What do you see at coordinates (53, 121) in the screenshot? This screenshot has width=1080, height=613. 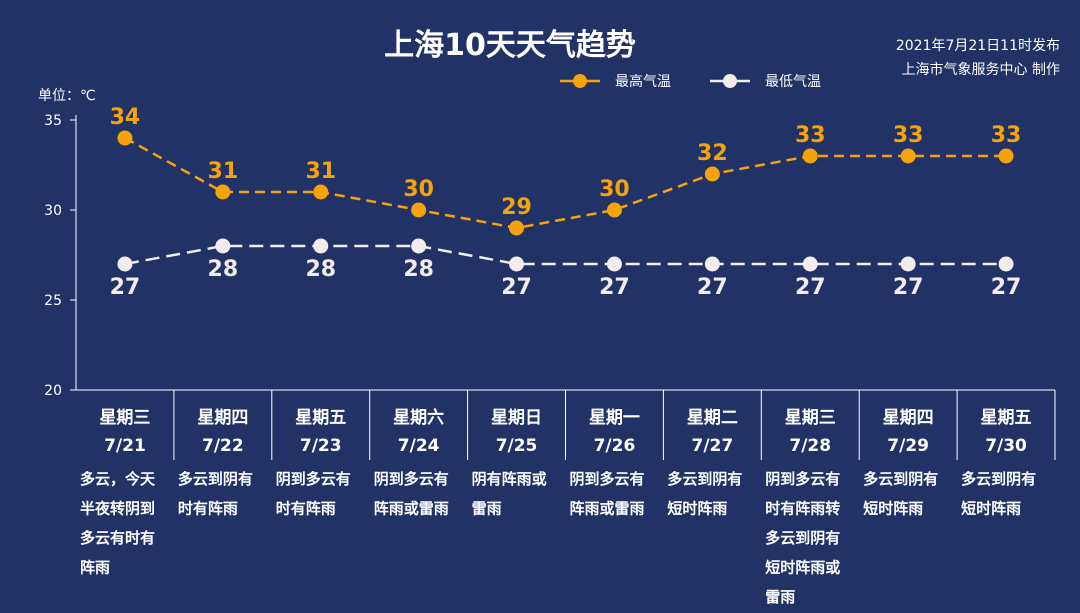 I see `y-tick-label: 35` at bounding box center [53, 121].